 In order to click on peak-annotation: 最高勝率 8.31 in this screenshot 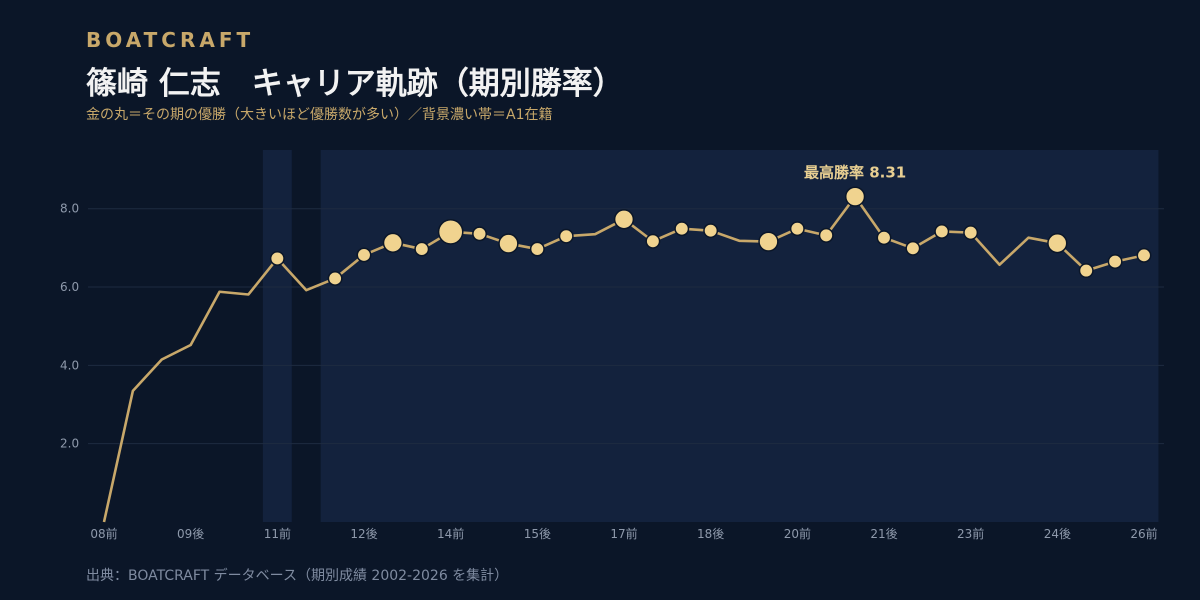, I will do `click(855, 173)`.